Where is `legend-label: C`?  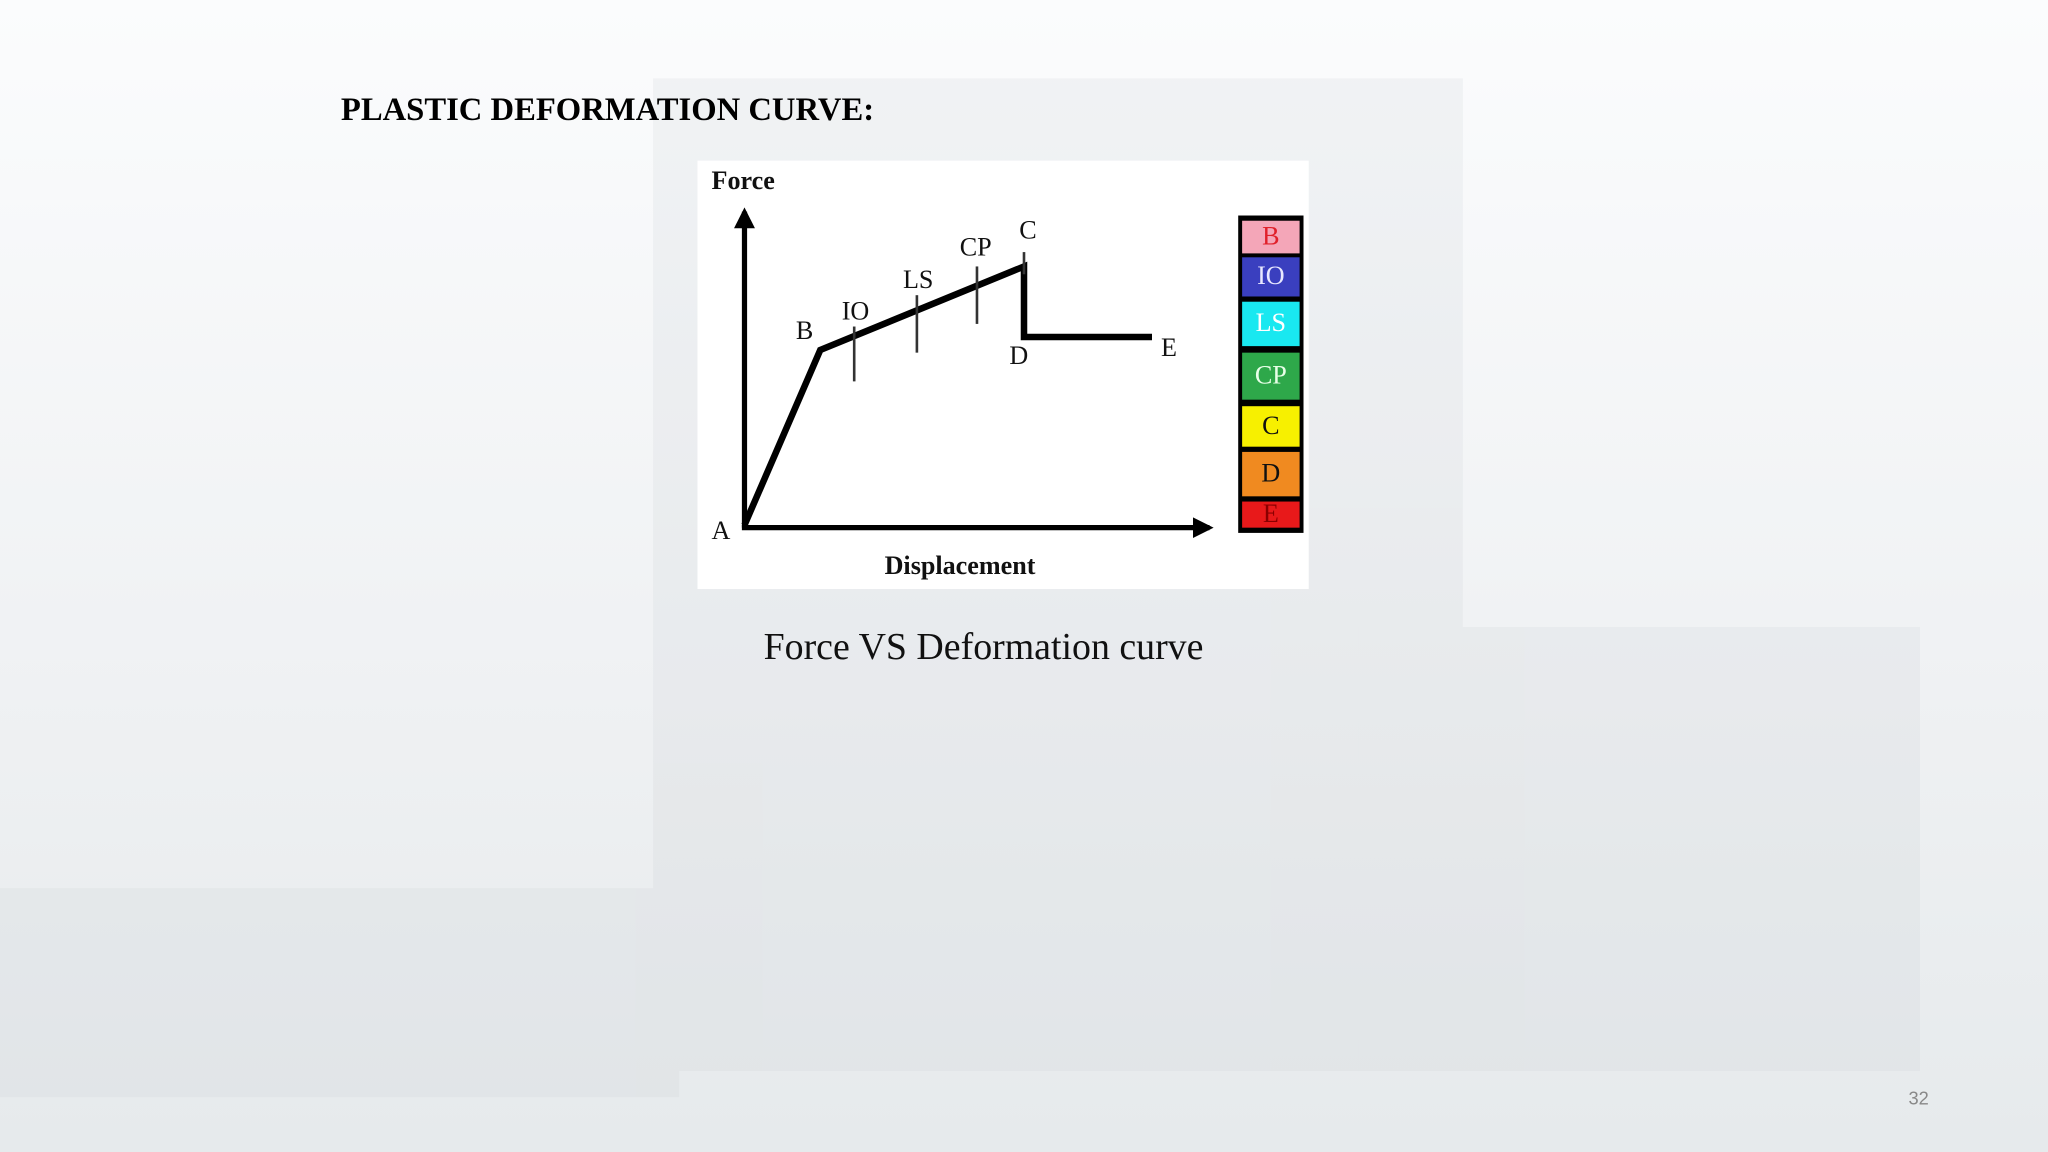
legend-label: C is located at coordinates (1270, 425).